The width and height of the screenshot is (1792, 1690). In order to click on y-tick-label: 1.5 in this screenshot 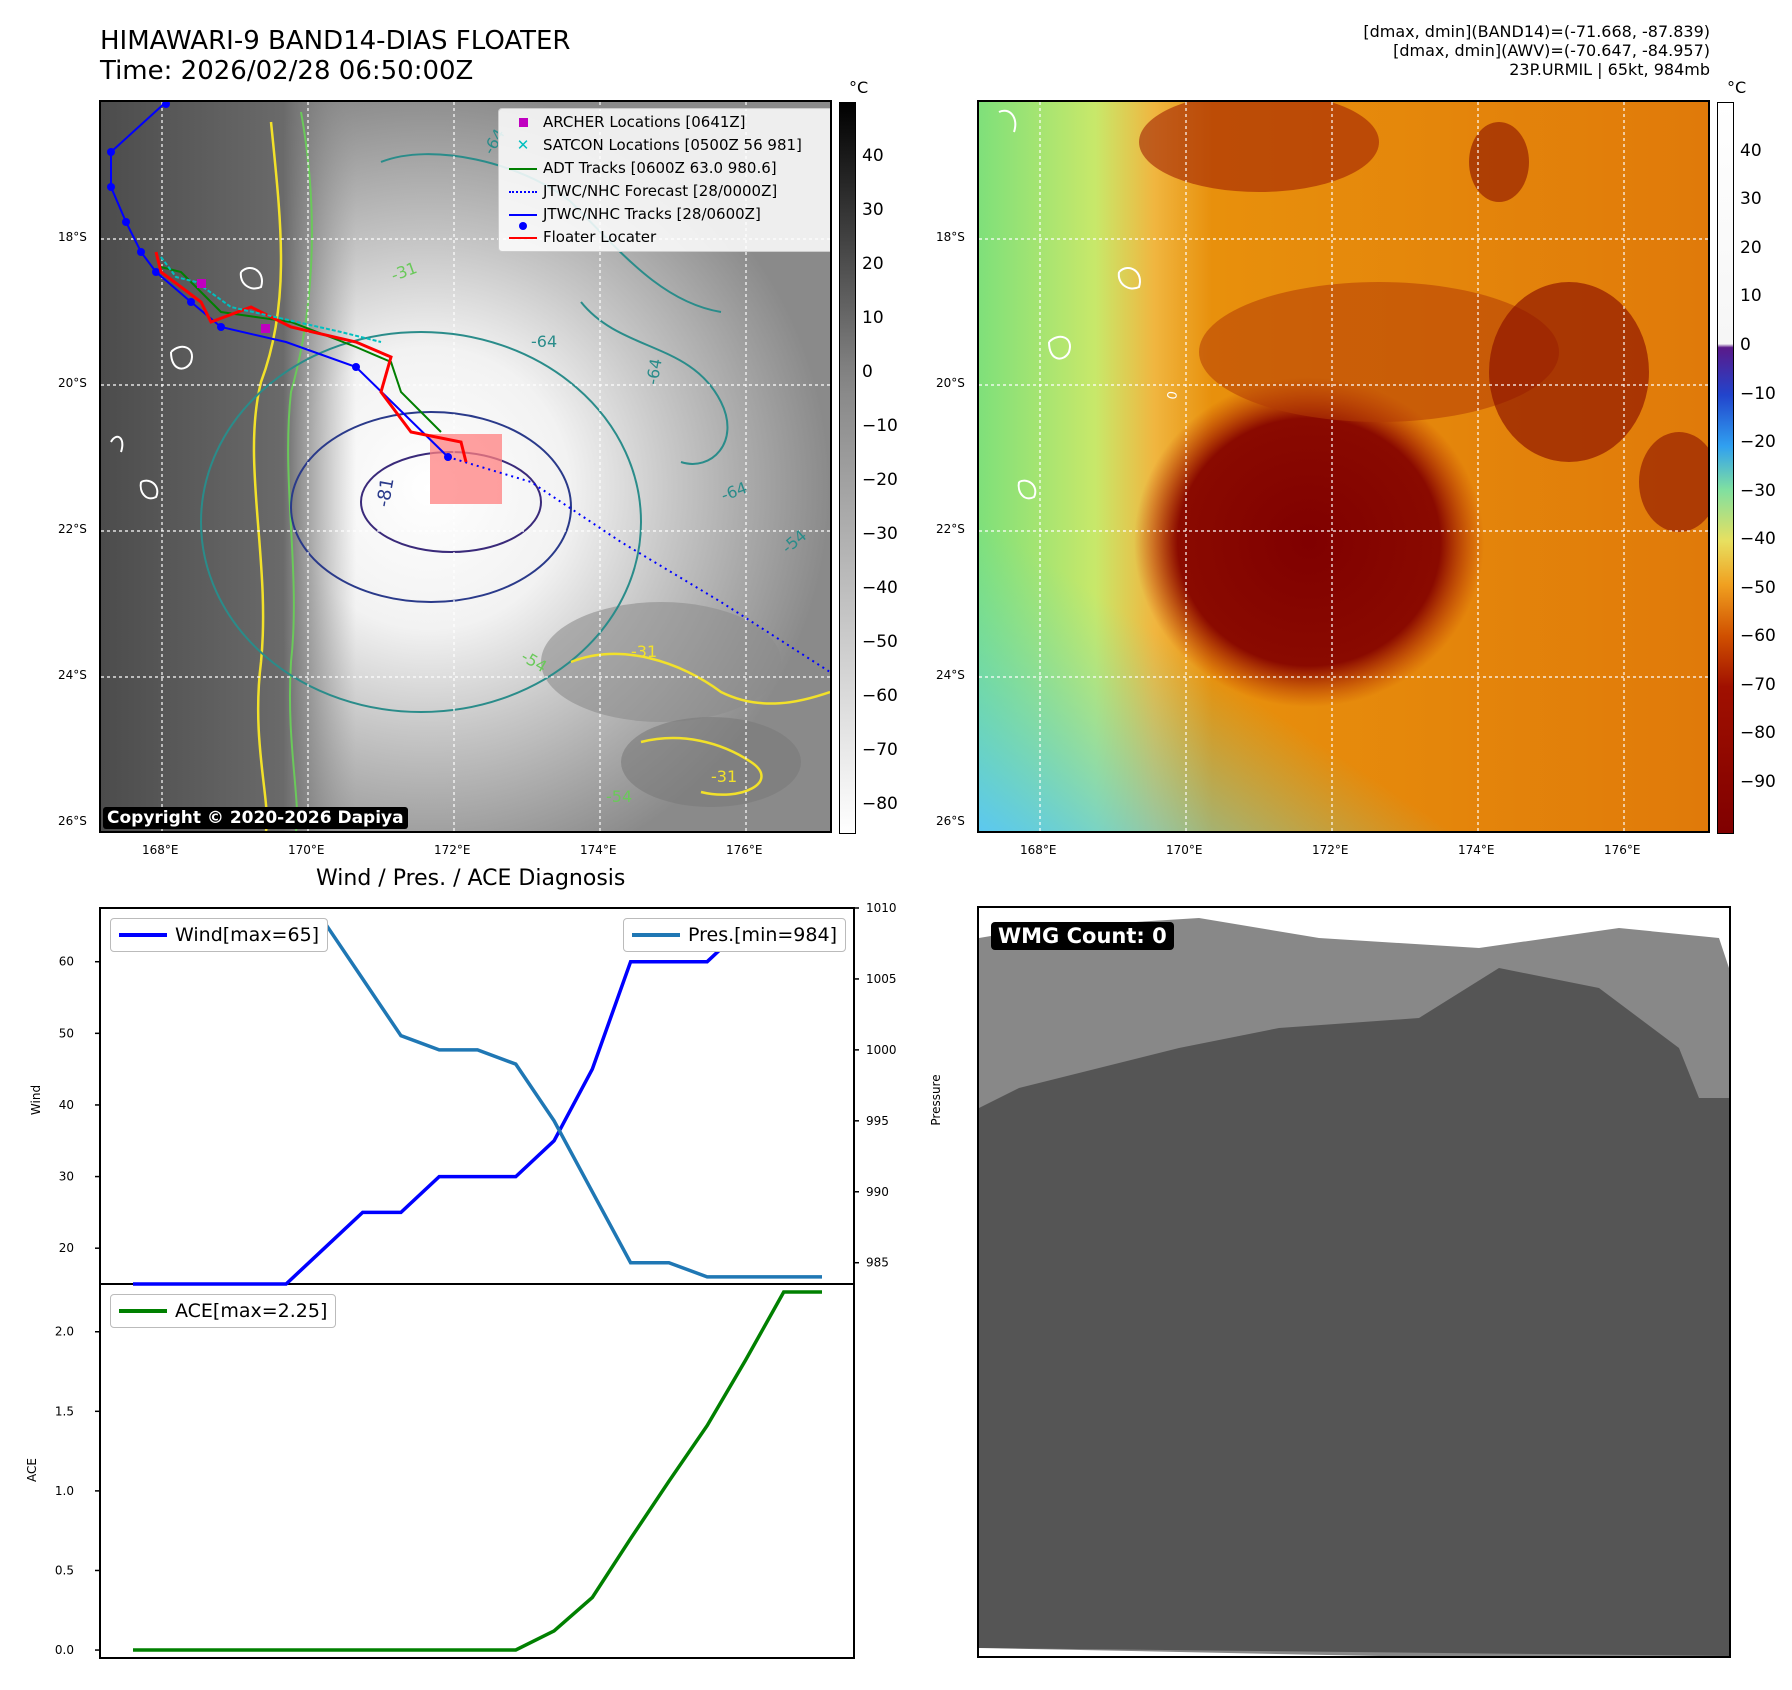, I will do `click(64, 1411)`.